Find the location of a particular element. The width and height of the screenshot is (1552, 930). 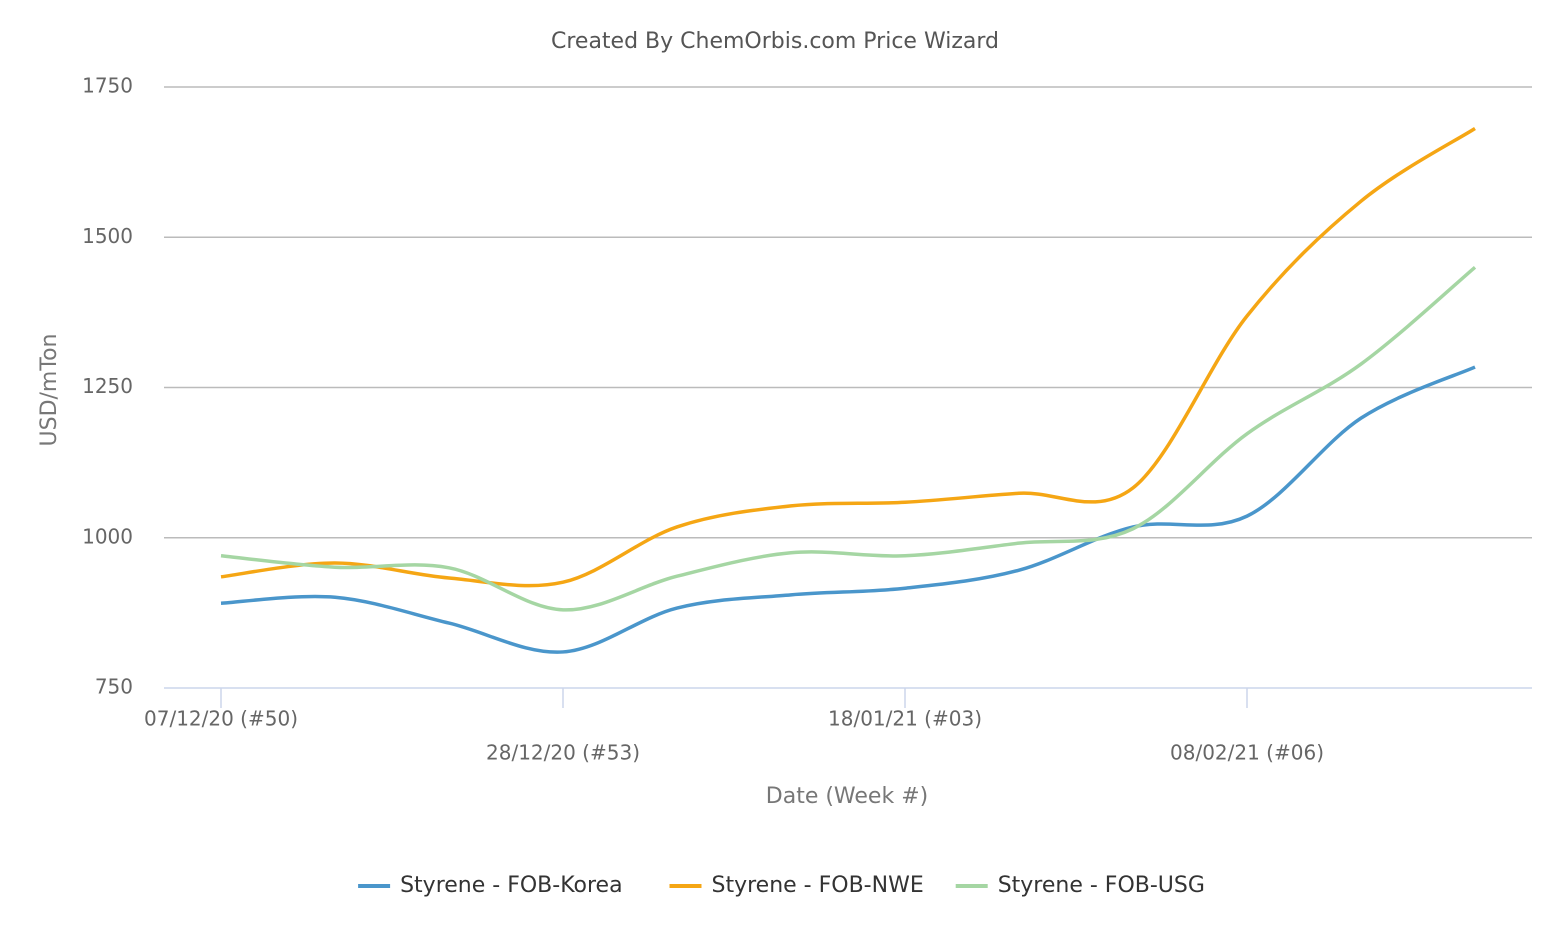

legend-label: Styrene - FOB-Korea is located at coordinates (511, 885).